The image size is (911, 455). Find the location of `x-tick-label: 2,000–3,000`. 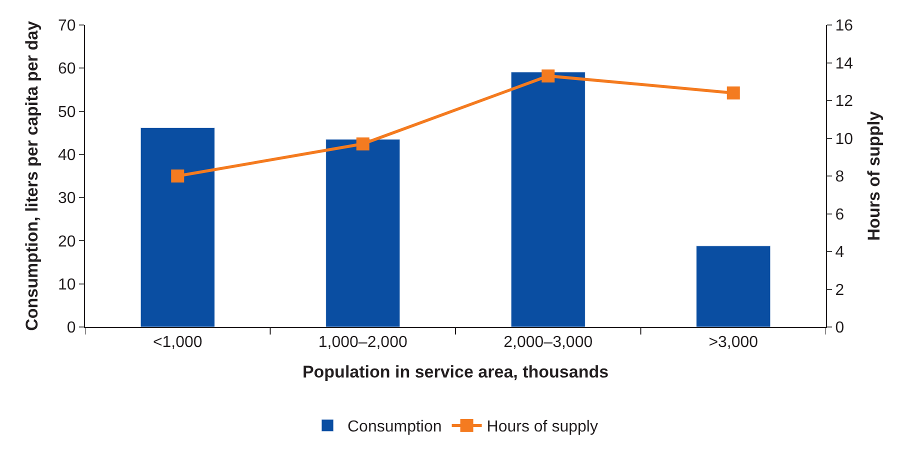

x-tick-label: 2,000–3,000 is located at coordinates (548, 343).